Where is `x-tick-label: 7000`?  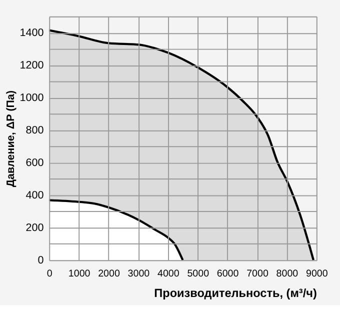
x-tick-label: 7000 is located at coordinates (257, 274).